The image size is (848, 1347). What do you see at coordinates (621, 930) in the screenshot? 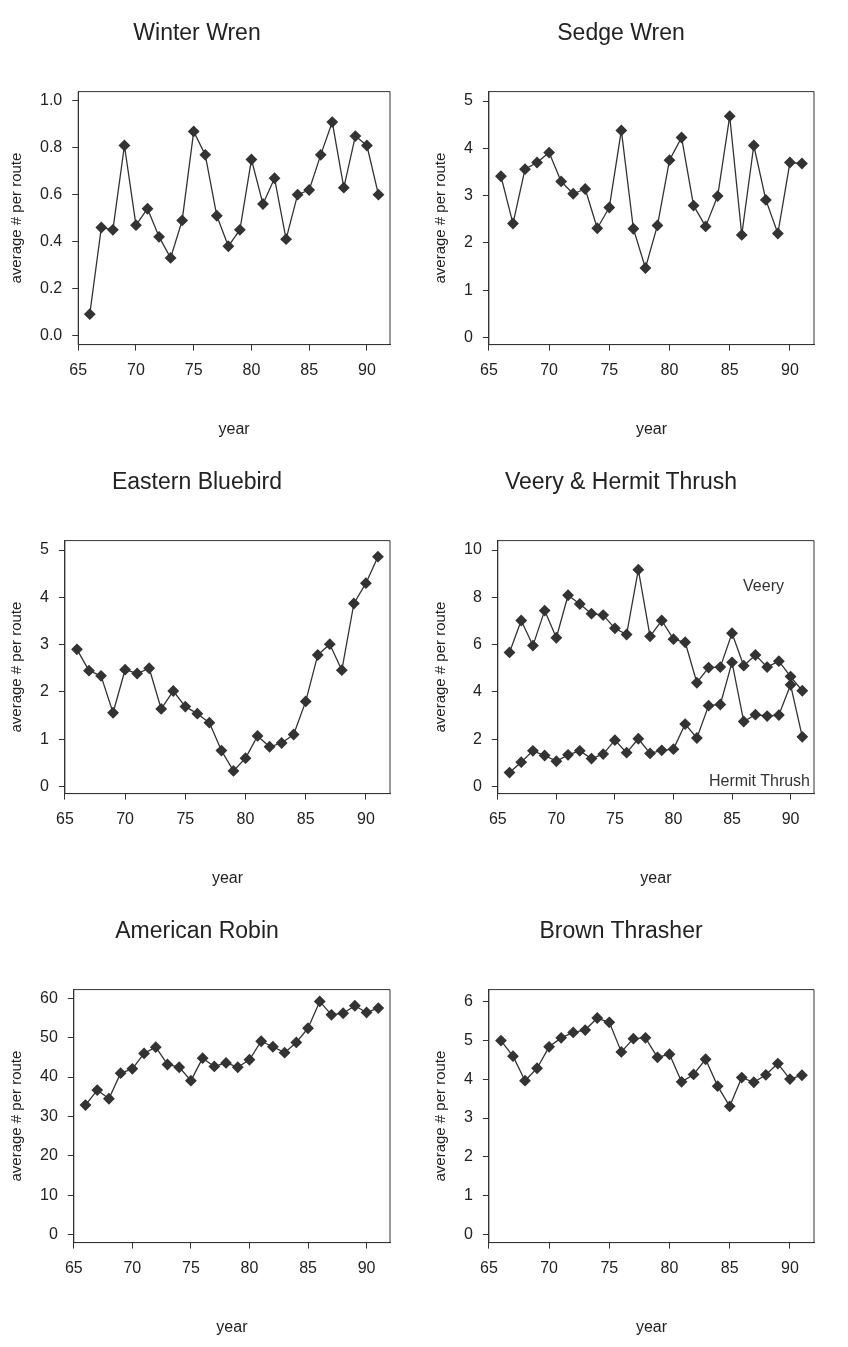
I see `chart-title: Brown Thrasher` at bounding box center [621, 930].